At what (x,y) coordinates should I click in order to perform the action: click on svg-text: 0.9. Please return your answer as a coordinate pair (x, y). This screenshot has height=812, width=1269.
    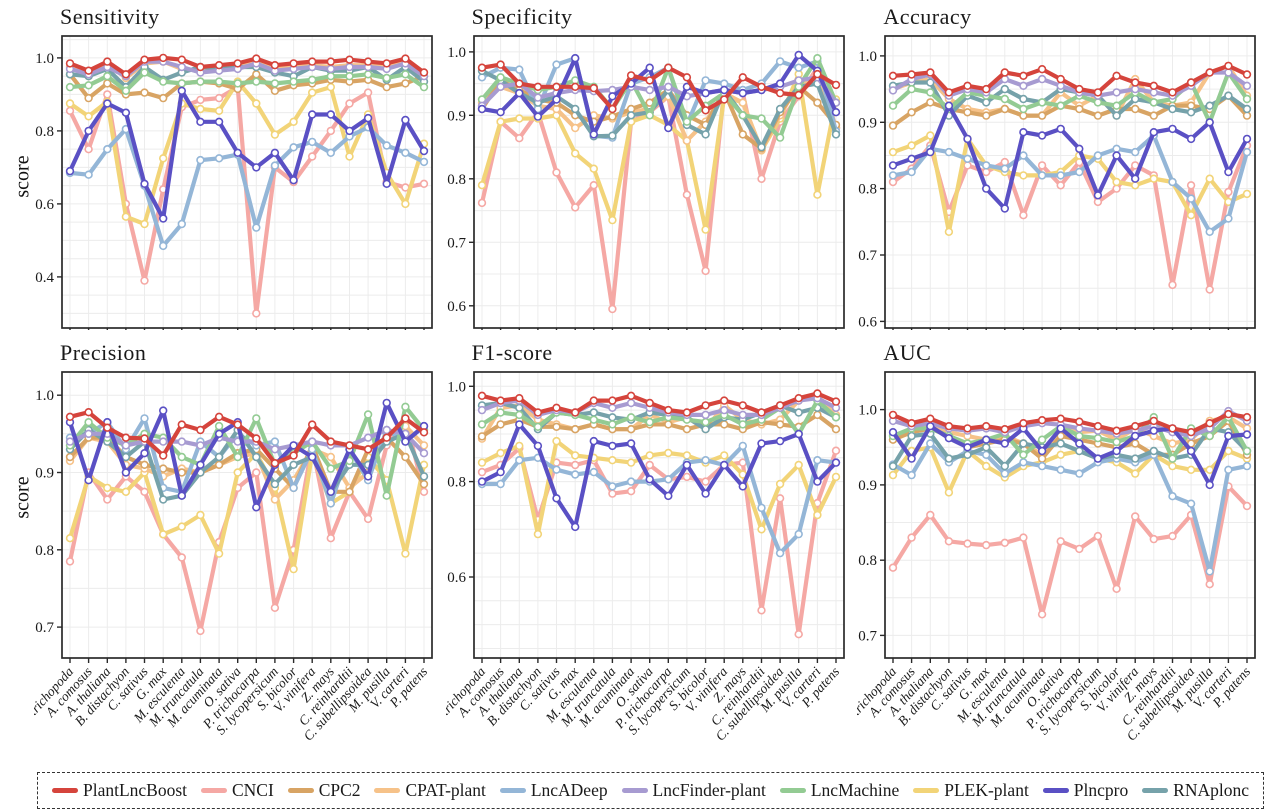
    Looking at the image, I should click on (868, 123).